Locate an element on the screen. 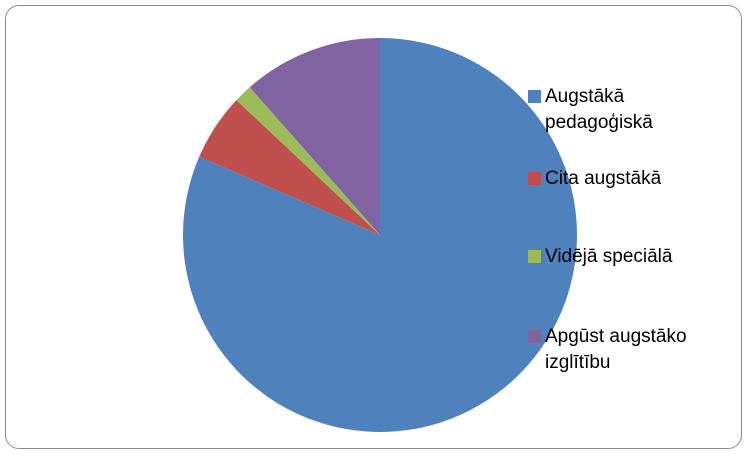  legend-label: Vidējā speciālā is located at coordinates (609, 256).